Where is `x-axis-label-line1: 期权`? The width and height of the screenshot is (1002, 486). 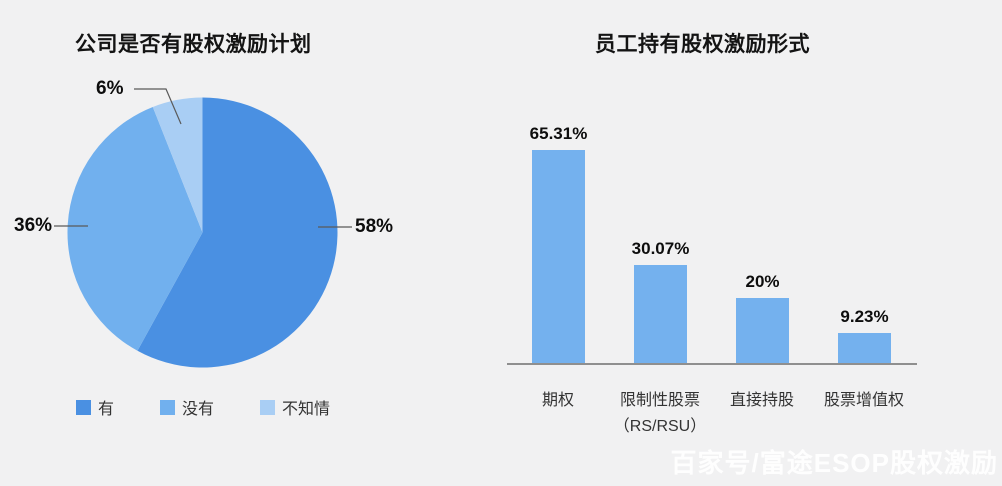
x-axis-label-line1: 期权 is located at coordinates (557, 400).